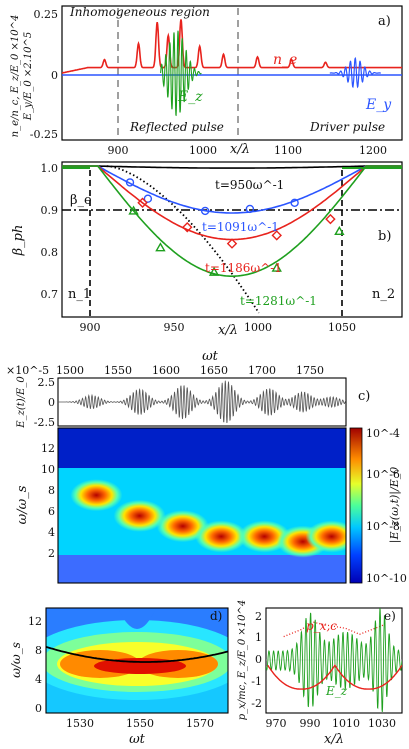  I want to click on panel-e-letter: e), so click(390, 616).